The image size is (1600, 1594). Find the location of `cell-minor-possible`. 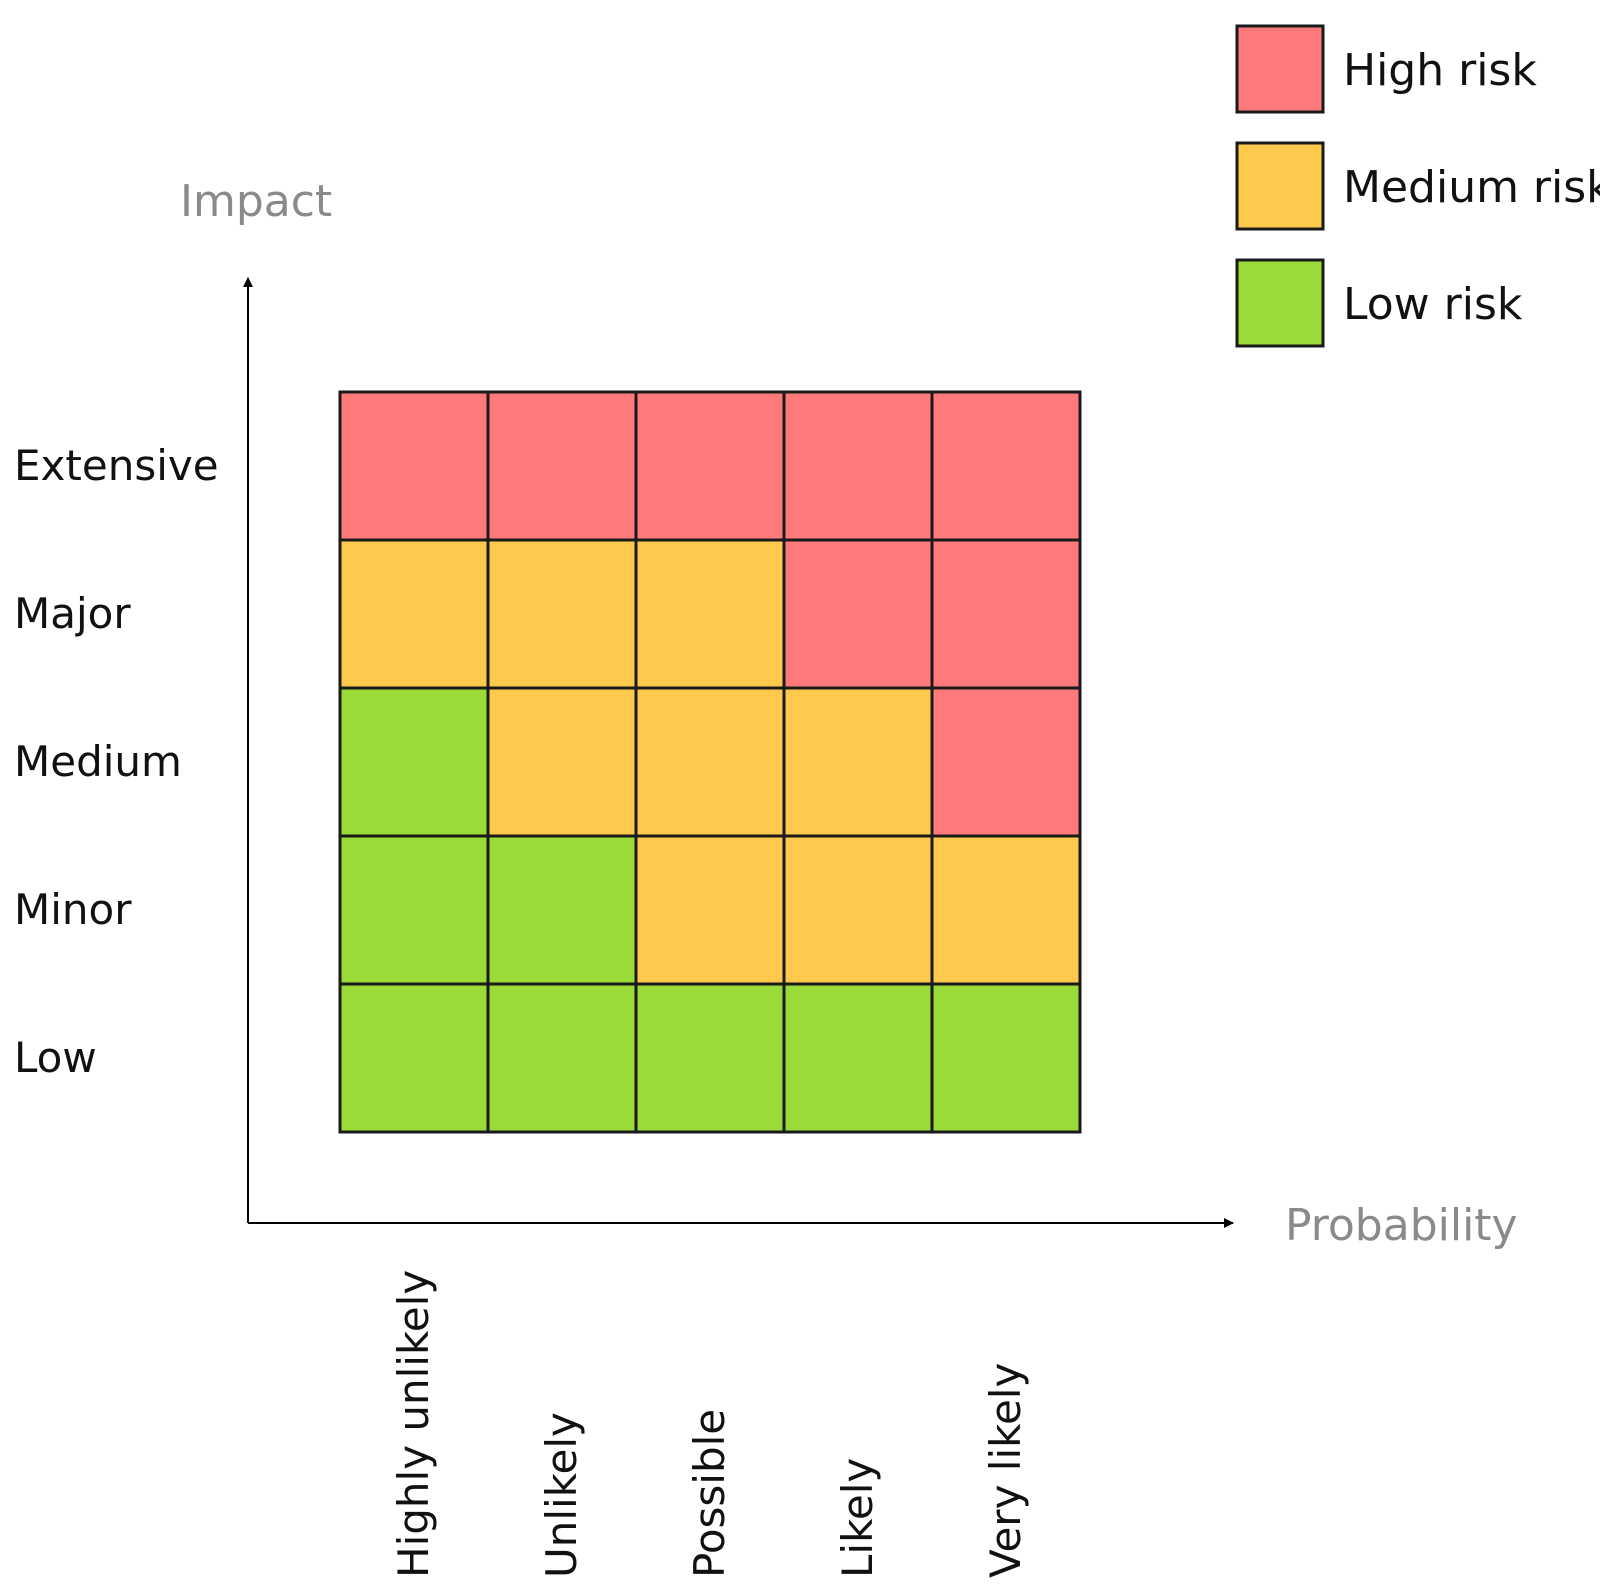

cell-minor-possible is located at coordinates (710, 910).